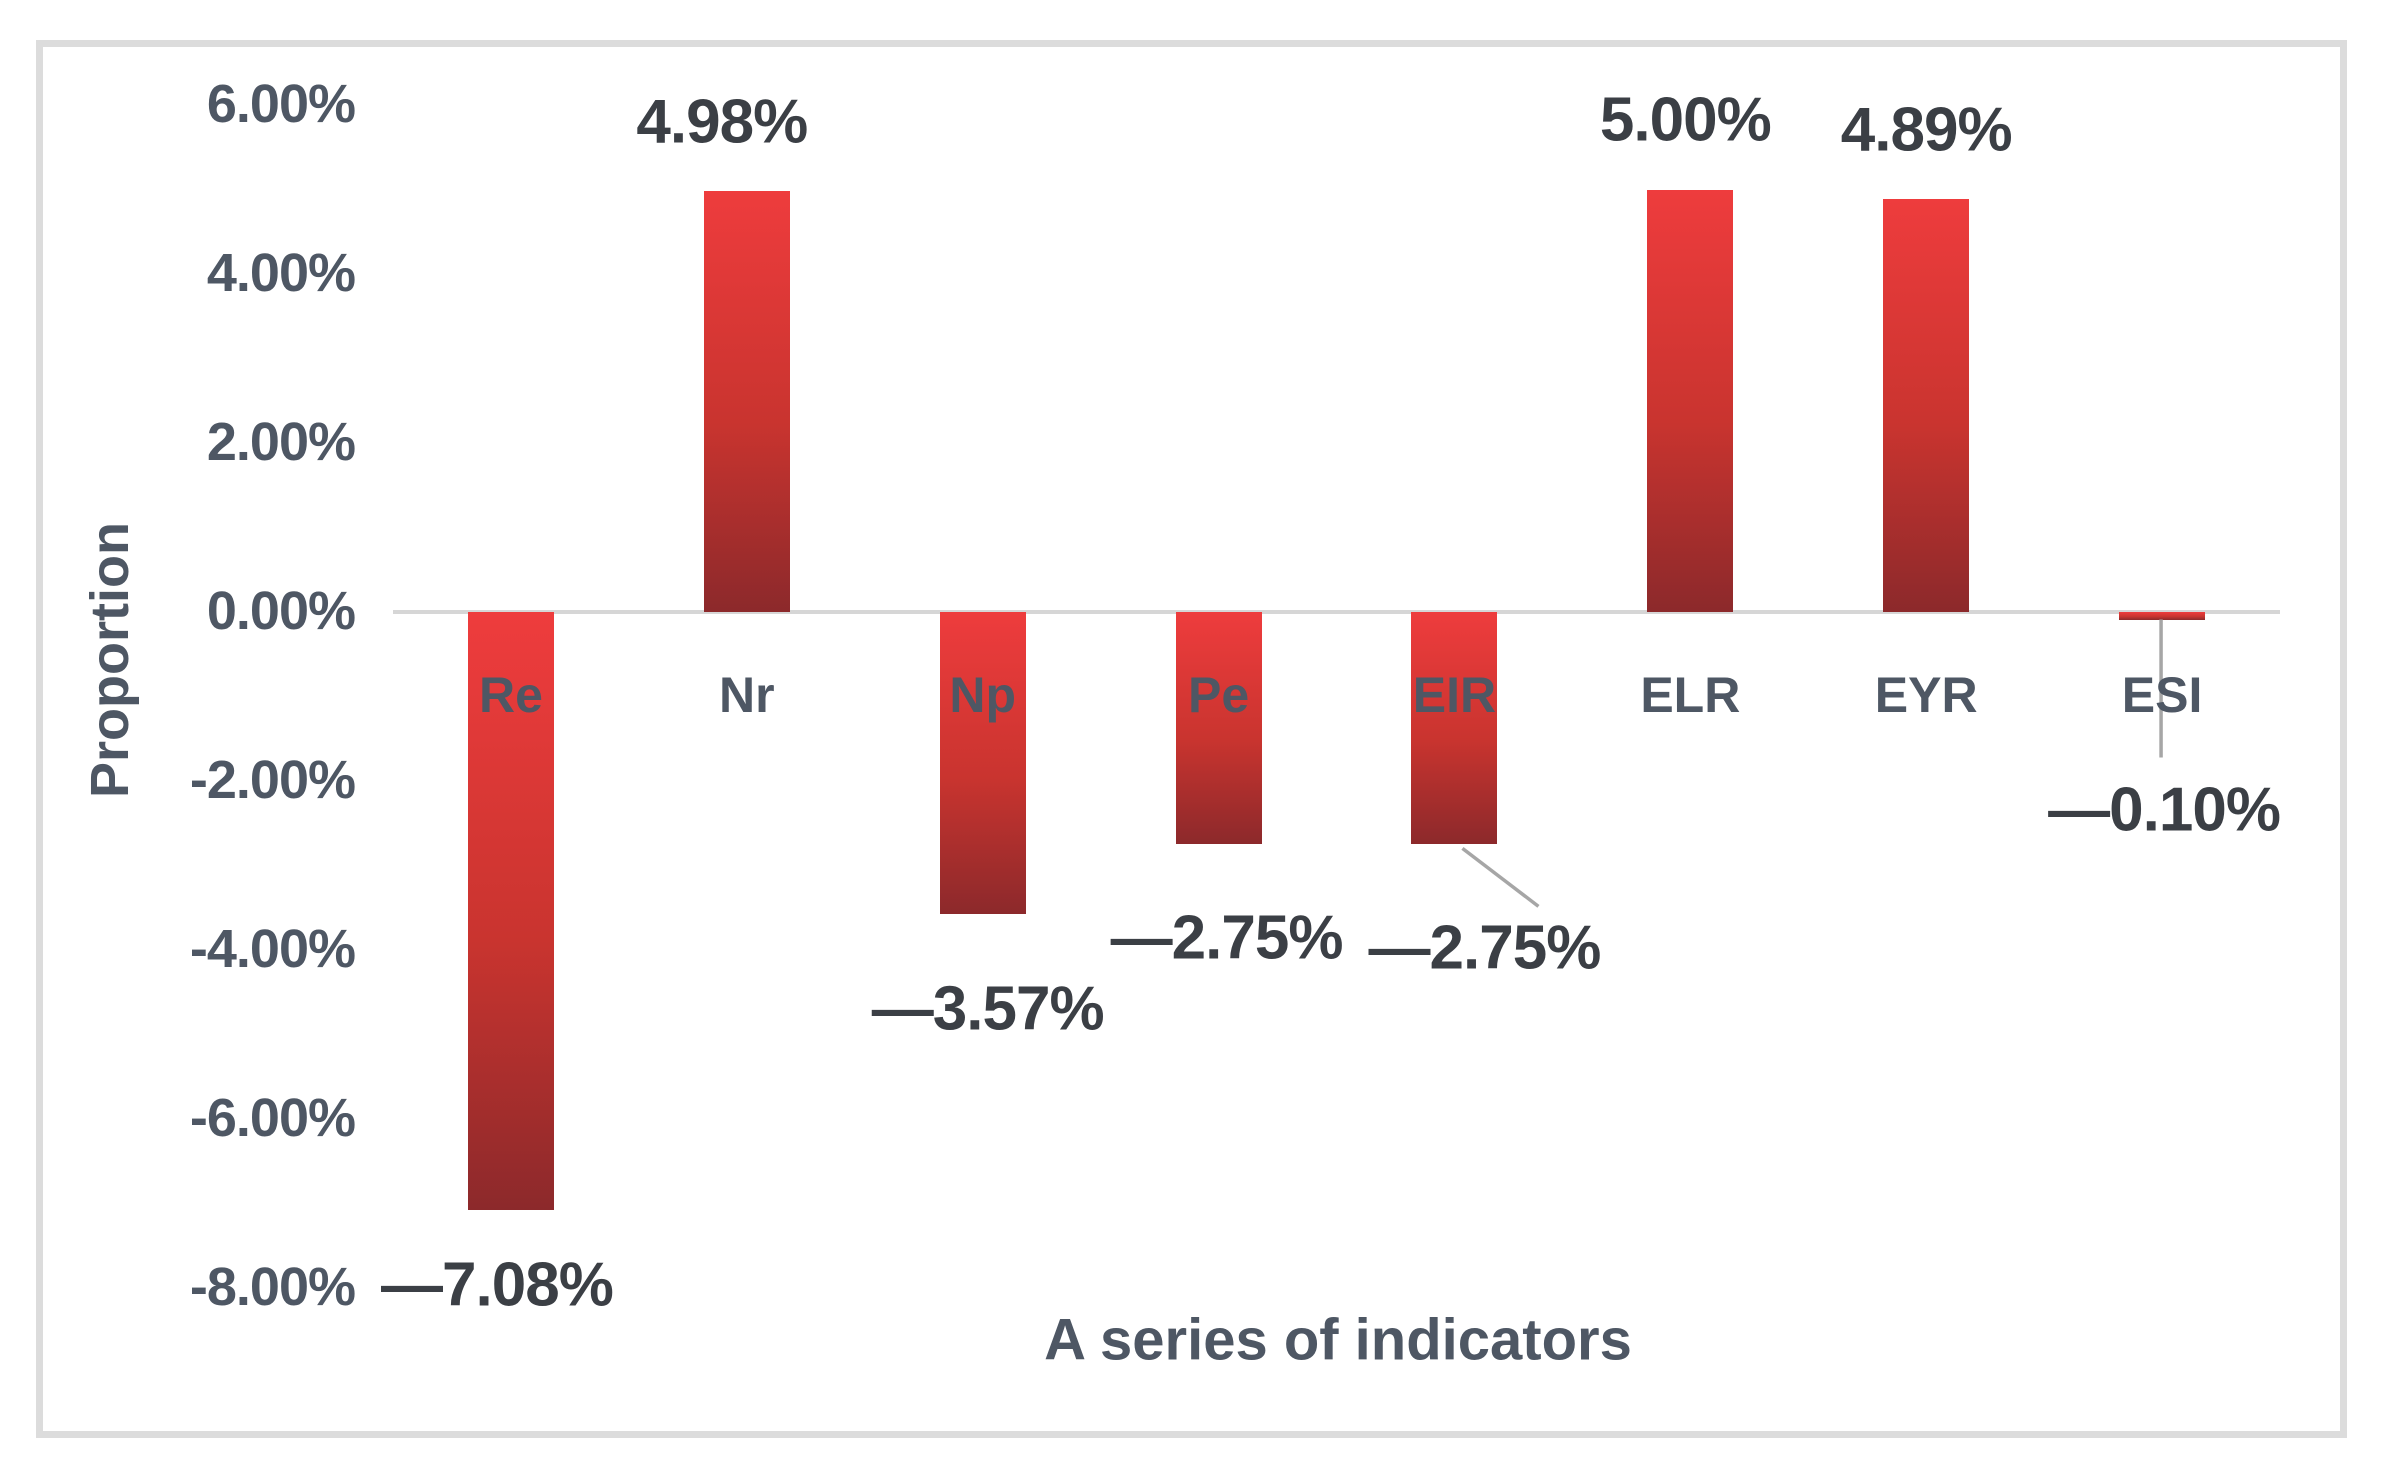 This screenshot has width=2388, height=1476. I want to click on zero-axis-line, so click(1336, 612).